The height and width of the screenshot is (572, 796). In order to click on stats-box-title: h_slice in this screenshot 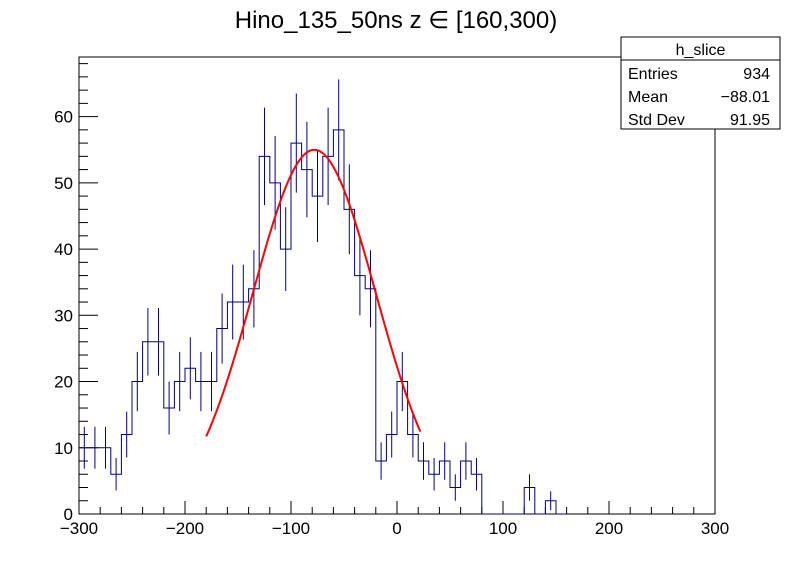, I will do `click(701, 50)`.